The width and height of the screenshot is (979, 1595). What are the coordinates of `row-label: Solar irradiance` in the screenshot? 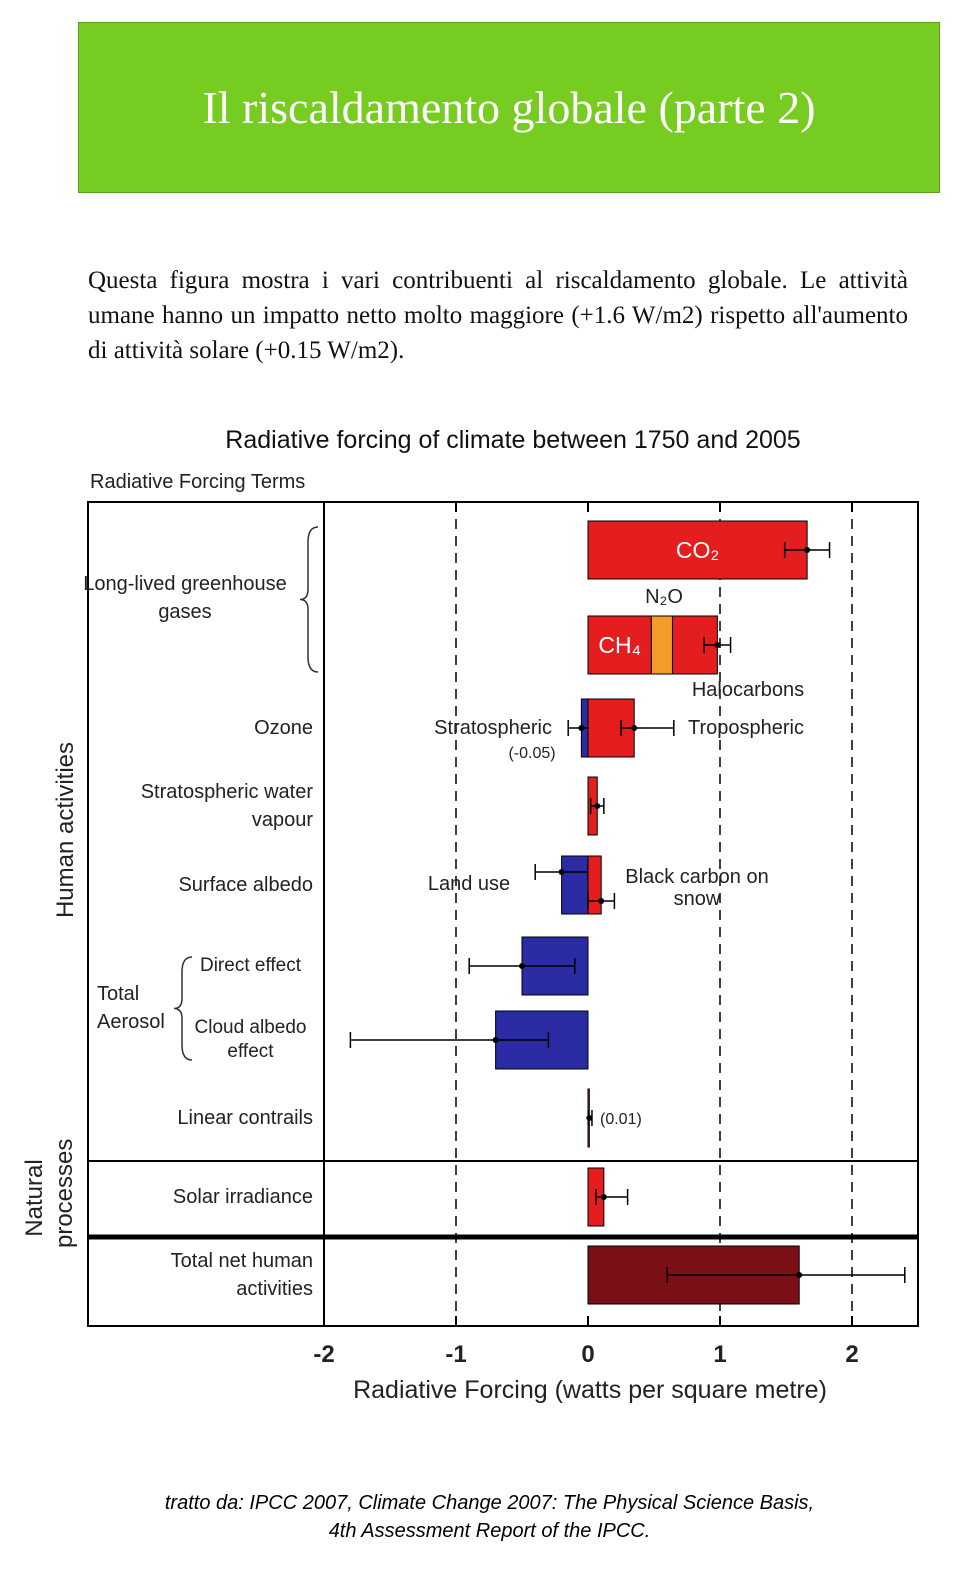 It's located at (242, 1197).